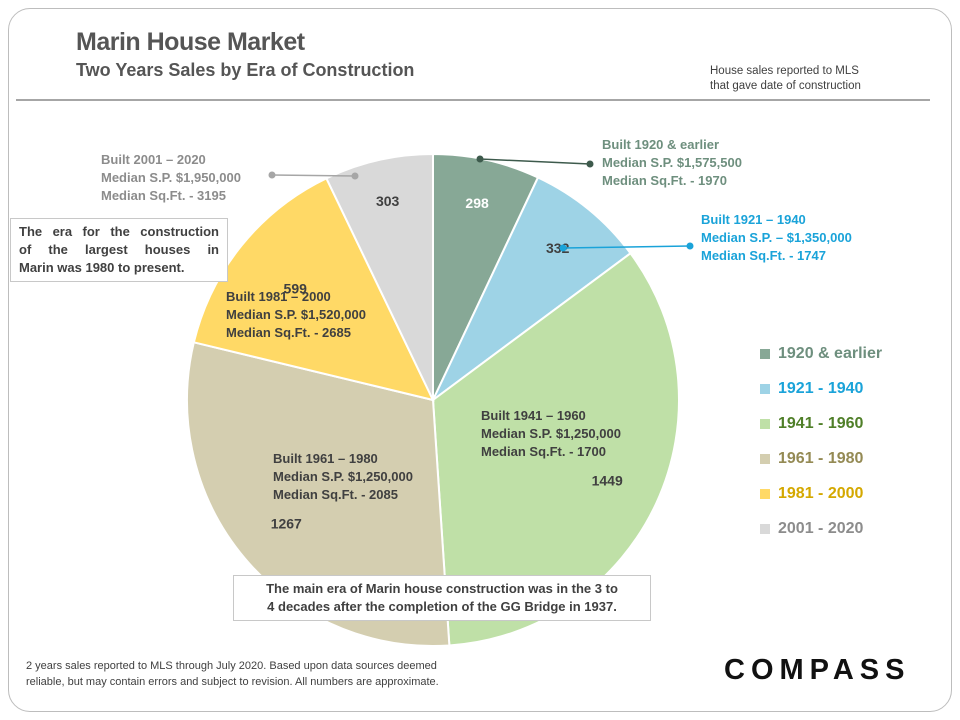 Image resolution: width=960 pixels, height=720 pixels. What do you see at coordinates (532, 288) in the screenshot?
I see `pie-slice-1921-1940` at bounding box center [532, 288].